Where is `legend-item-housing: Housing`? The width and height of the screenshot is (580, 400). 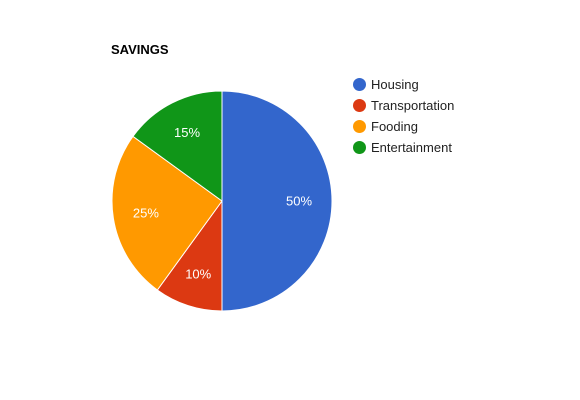
legend-item-housing: Housing is located at coordinates (403, 84).